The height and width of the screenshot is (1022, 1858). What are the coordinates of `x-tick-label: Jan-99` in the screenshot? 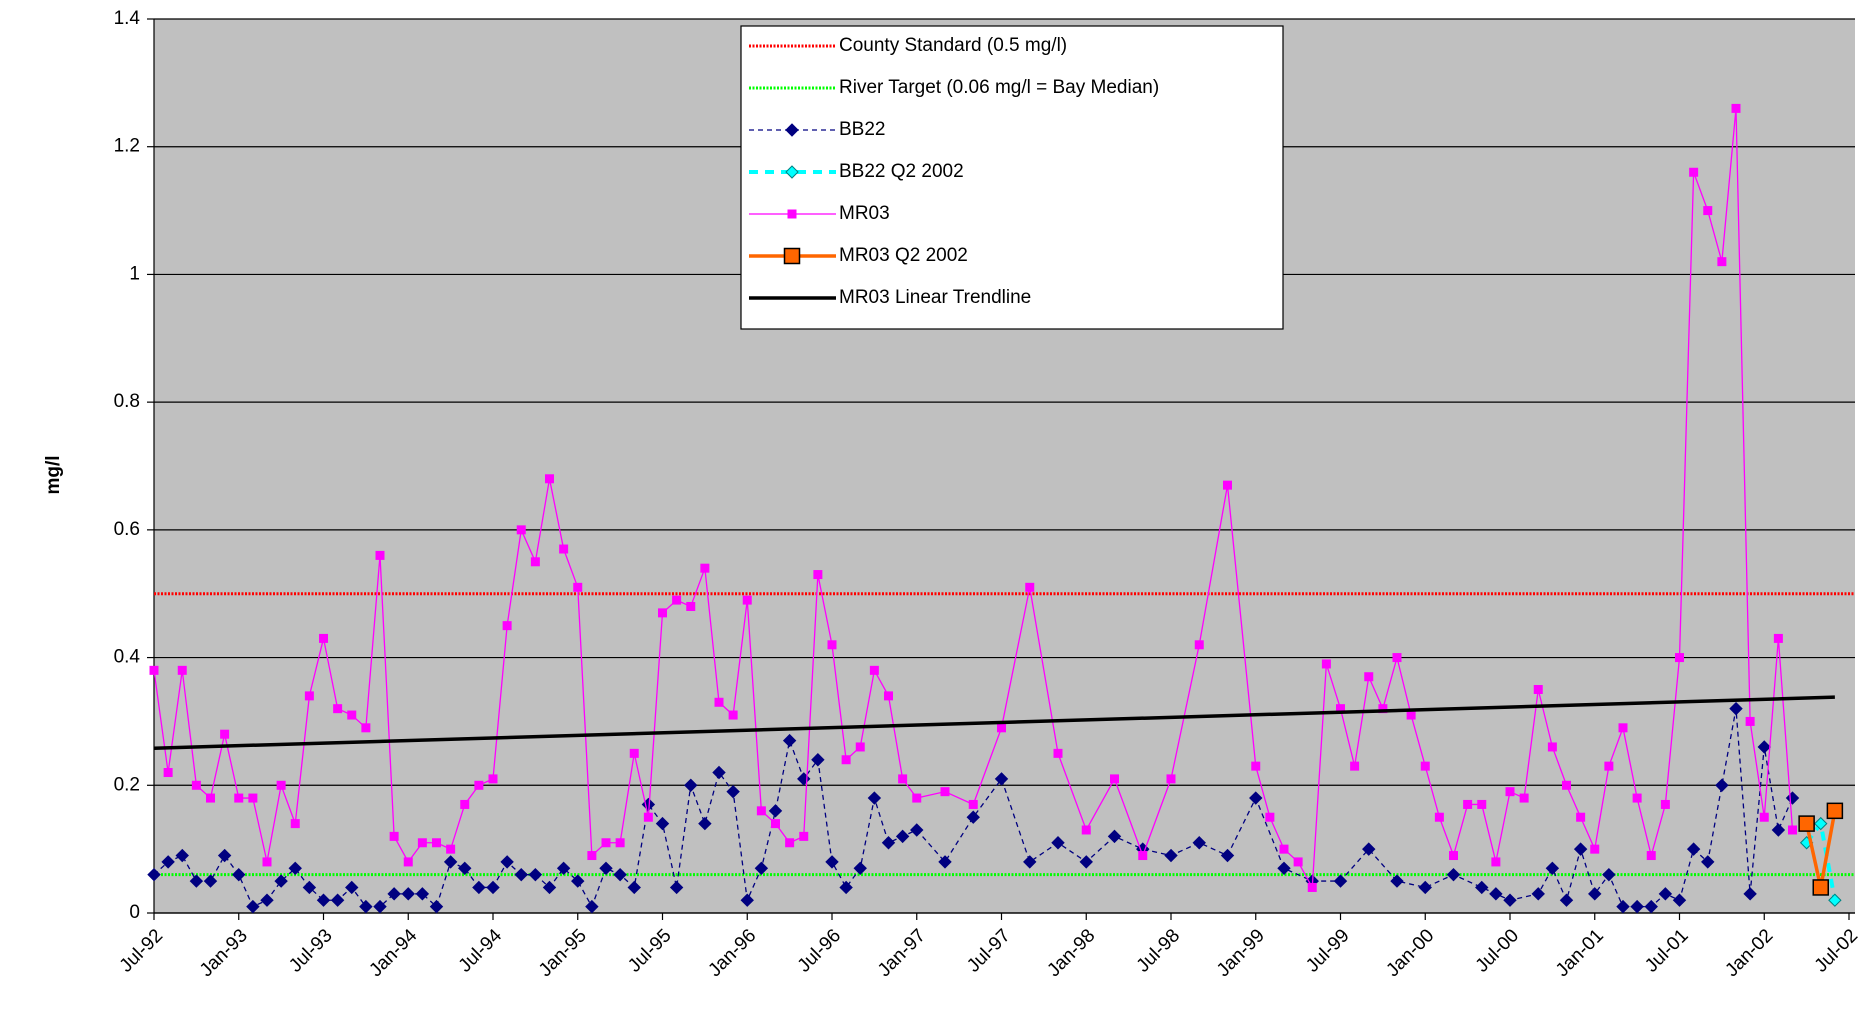 It's located at (1241, 953).